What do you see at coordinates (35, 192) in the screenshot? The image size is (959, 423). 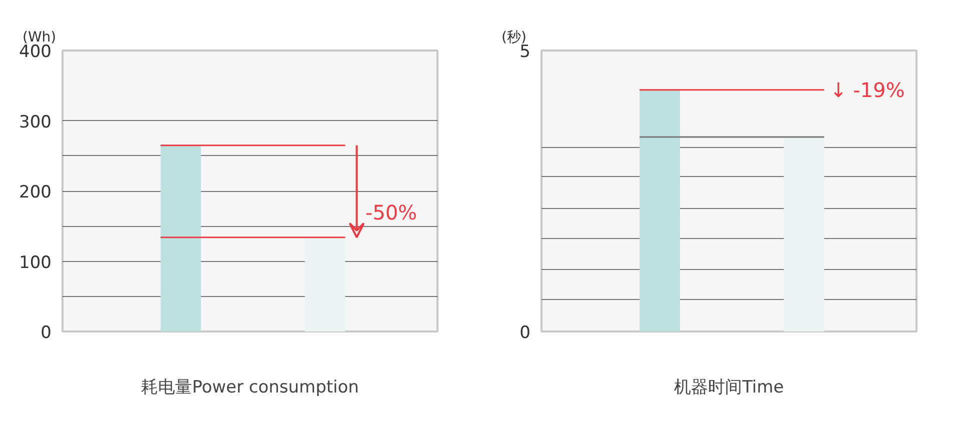 I see `y-tick-label: 200` at bounding box center [35, 192].